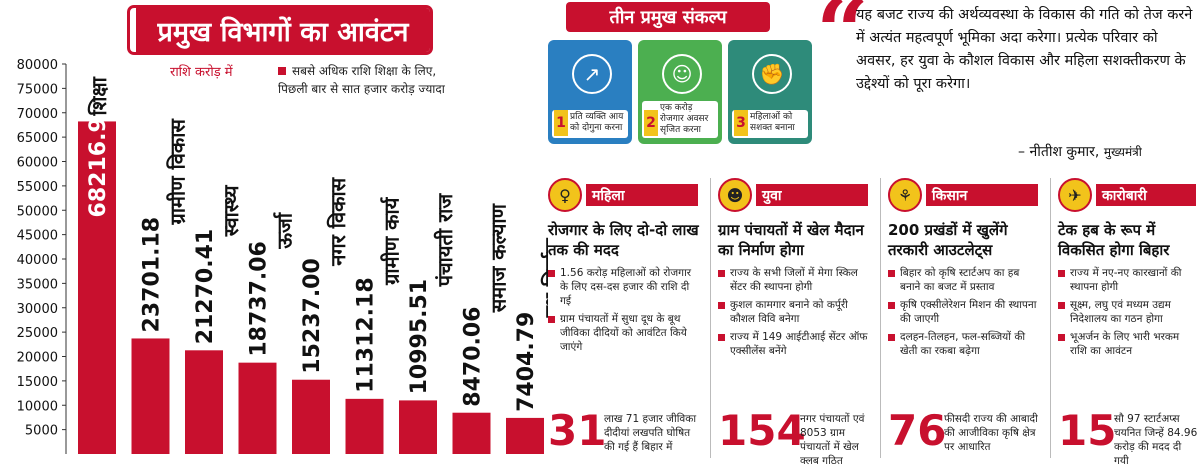 The image size is (1200, 468). I want to click on woman-icon: ♀, so click(565, 195).